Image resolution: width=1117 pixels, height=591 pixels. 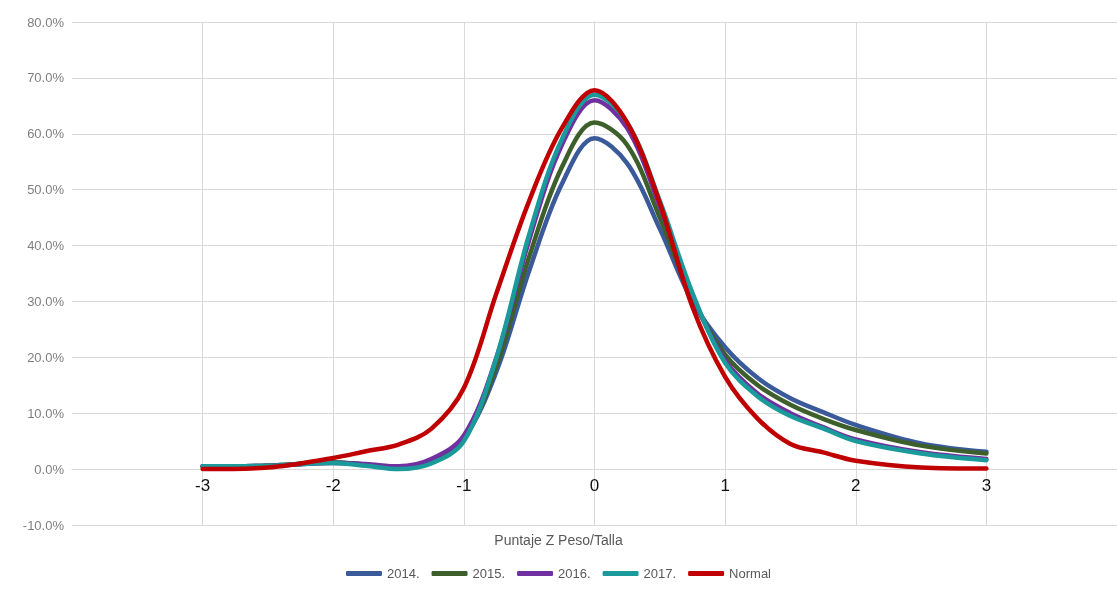 What do you see at coordinates (856, 486) in the screenshot?
I see `x-tick-label: 2` at bounding box center [856, 486].